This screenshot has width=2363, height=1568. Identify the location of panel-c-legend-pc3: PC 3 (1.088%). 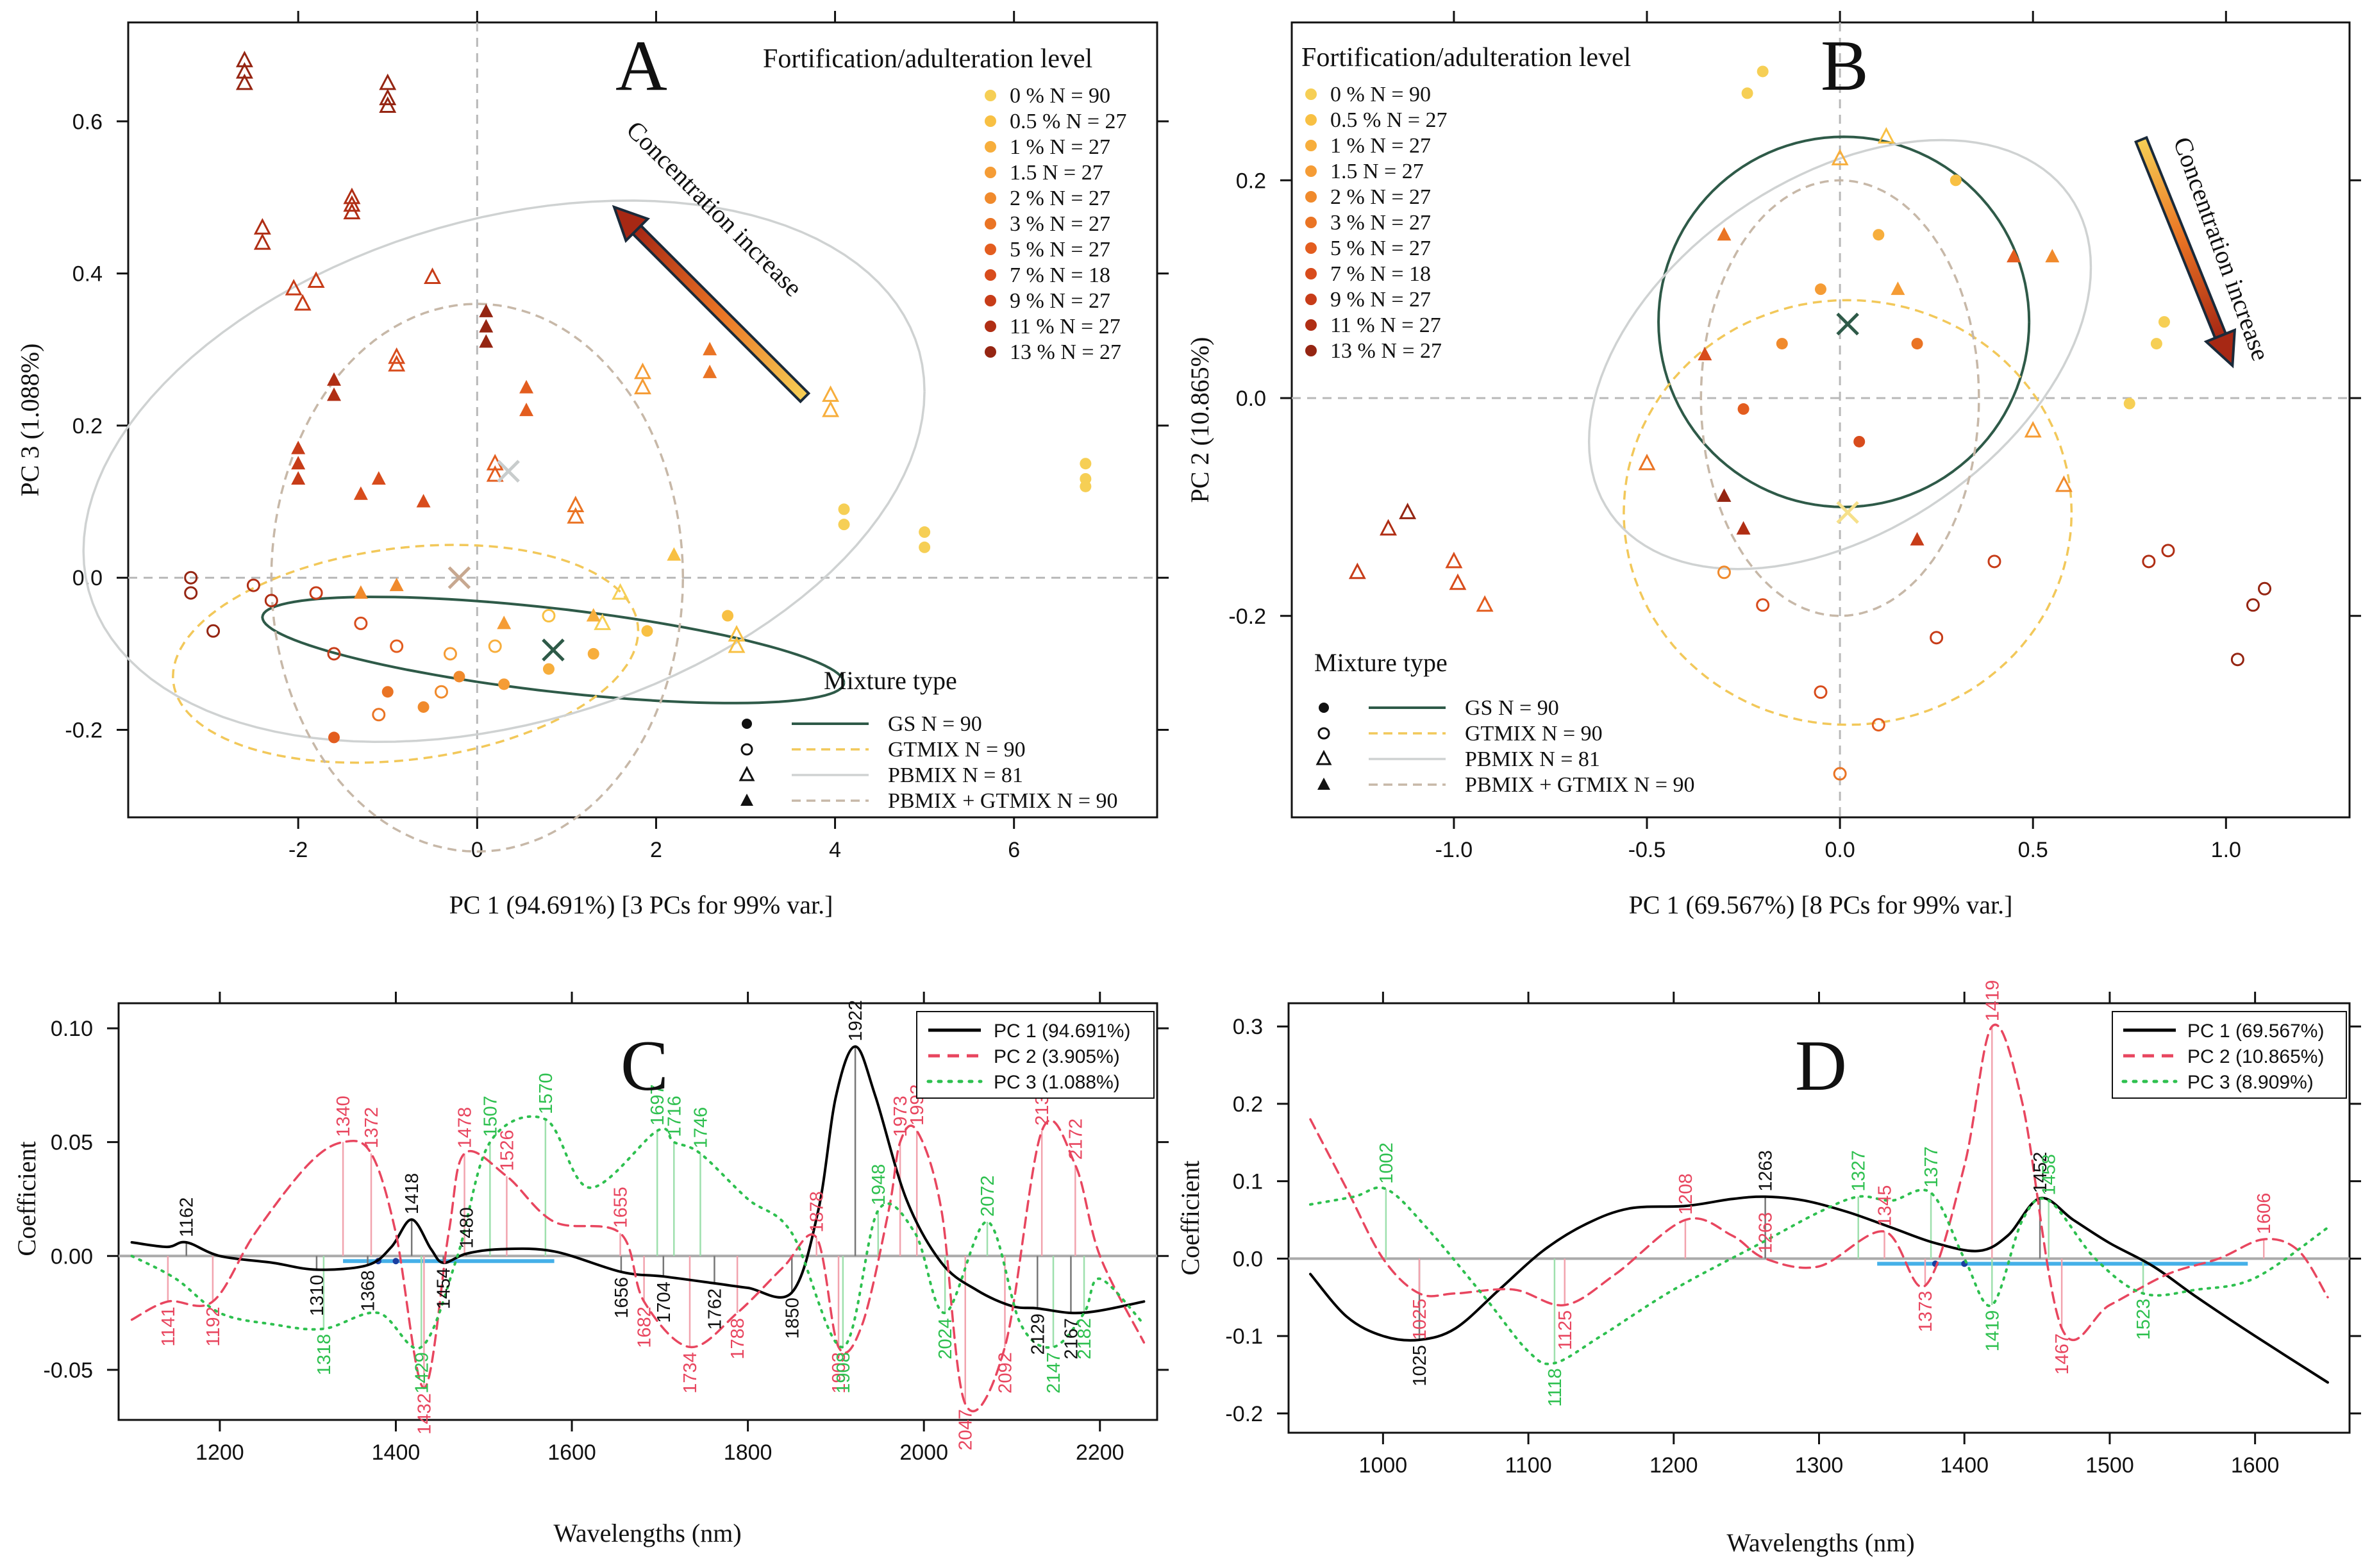
(1057, 1082).